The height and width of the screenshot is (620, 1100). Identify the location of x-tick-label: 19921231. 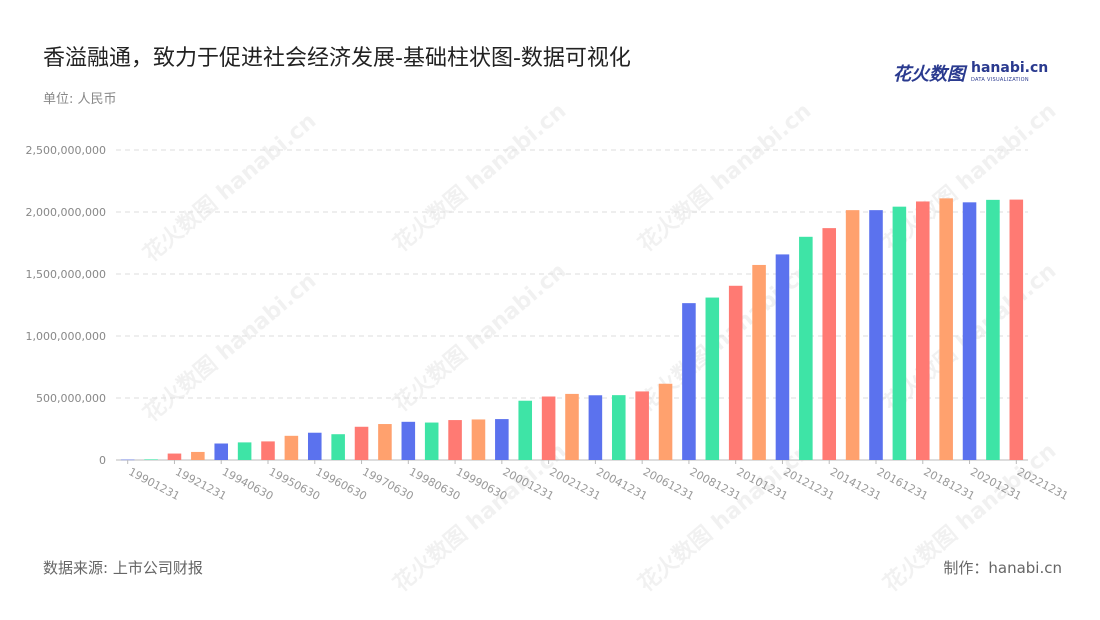
(201, 484).